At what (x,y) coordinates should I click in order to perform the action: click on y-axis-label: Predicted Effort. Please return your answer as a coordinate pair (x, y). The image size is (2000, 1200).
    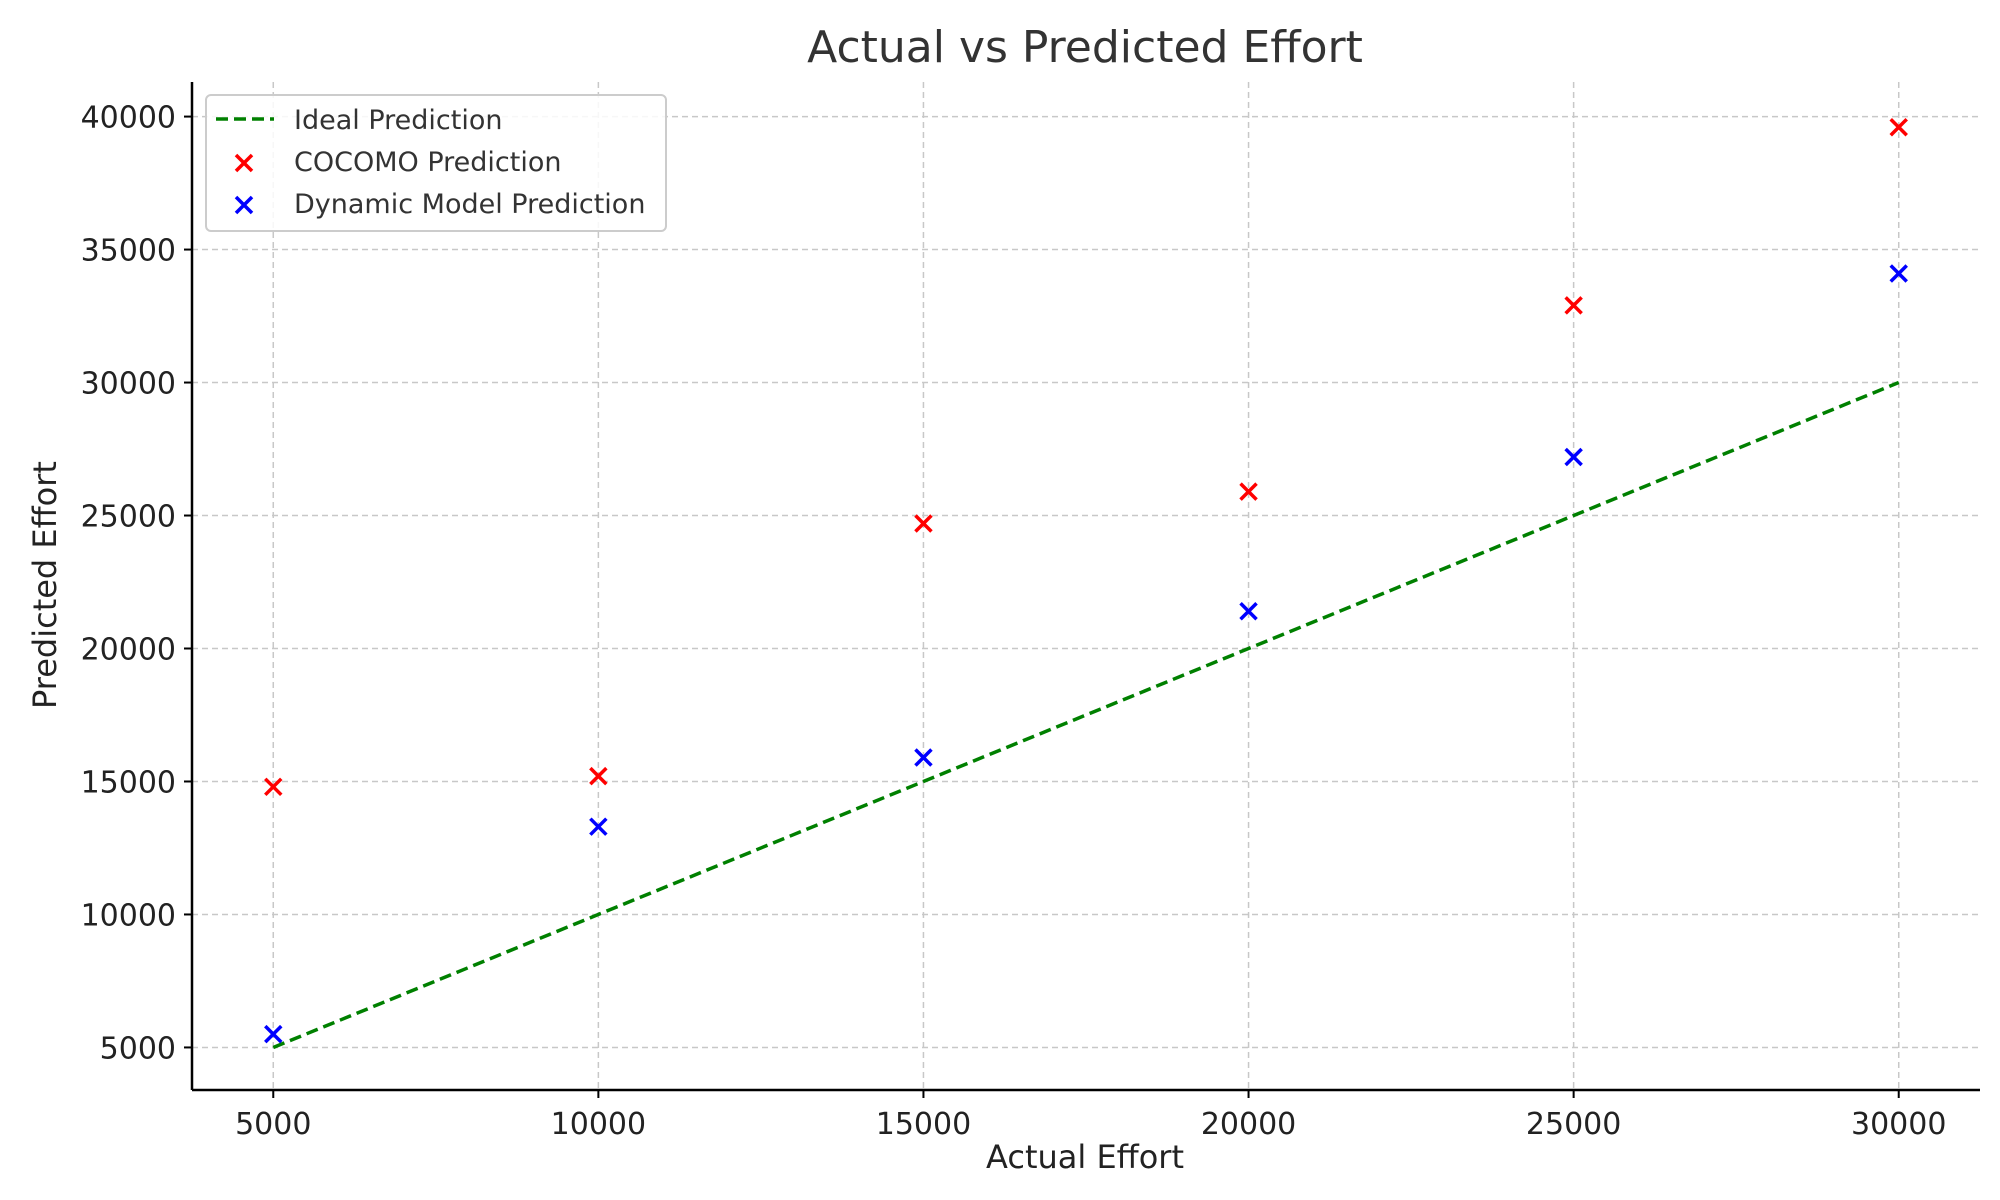
    Looking at the image, I should click on (45, 585).